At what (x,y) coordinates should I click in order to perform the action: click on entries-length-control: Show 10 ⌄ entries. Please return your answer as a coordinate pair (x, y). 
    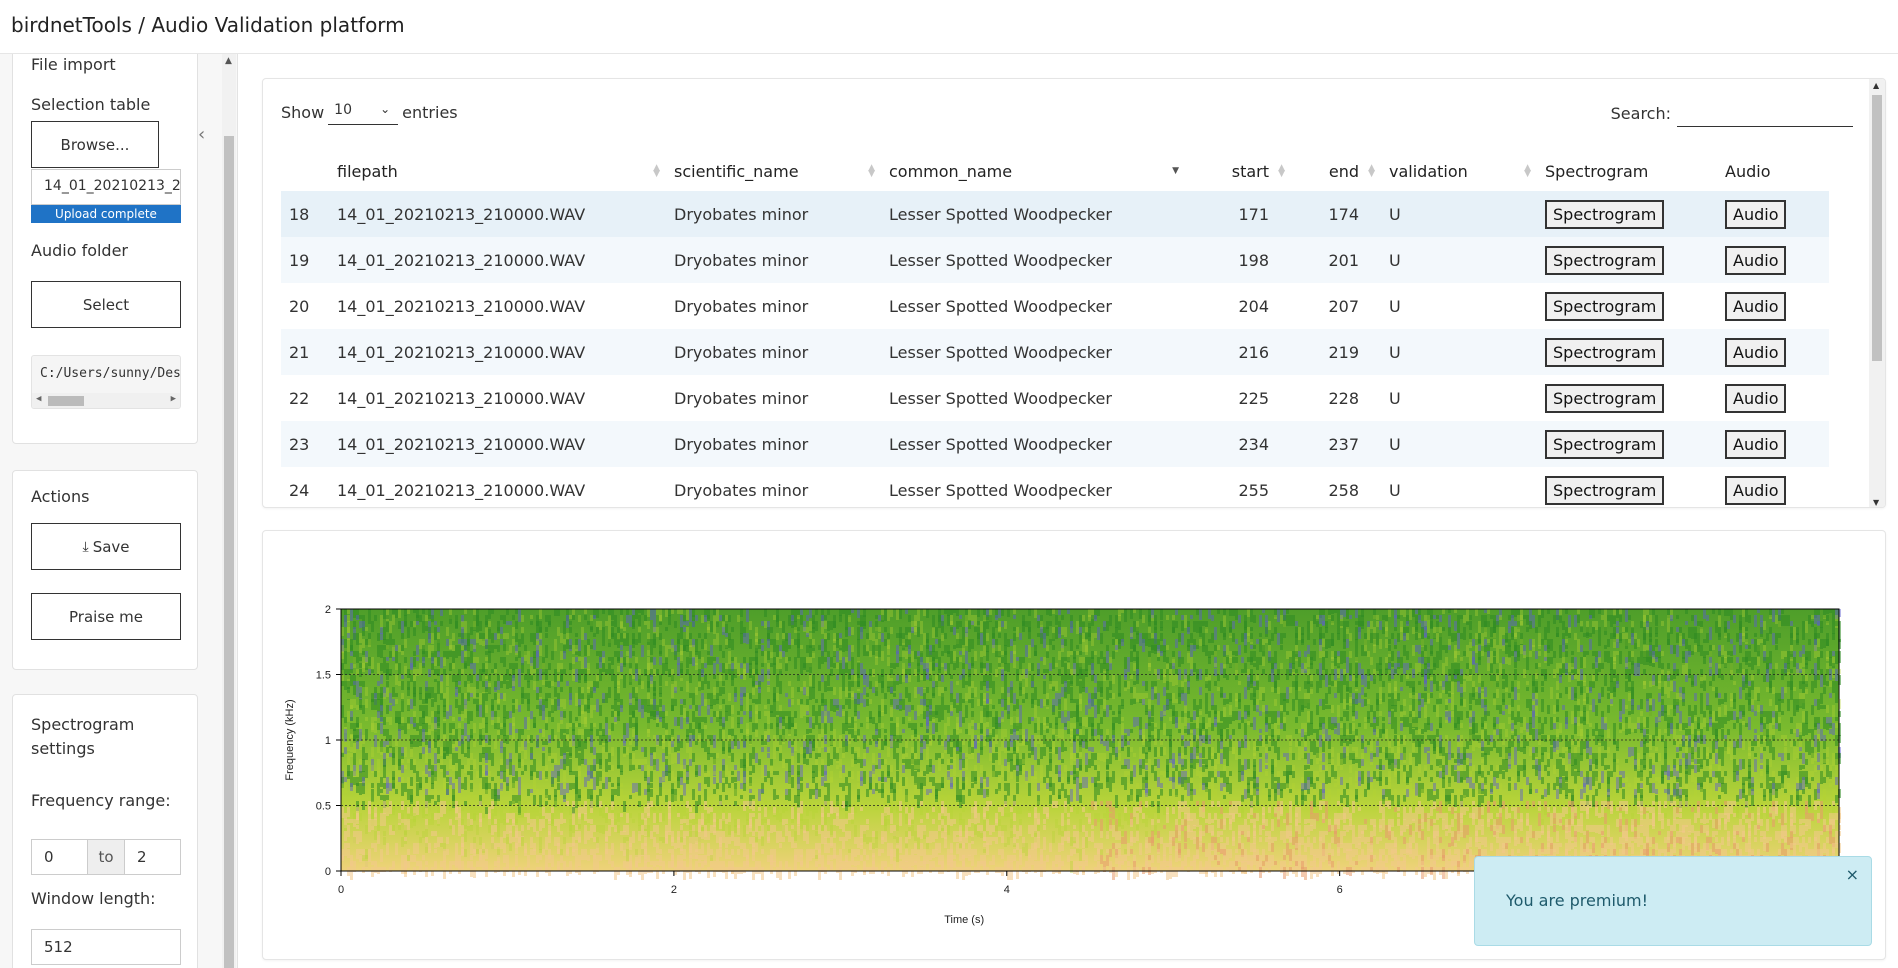
    Looking at the image, I should click on (369, 112).